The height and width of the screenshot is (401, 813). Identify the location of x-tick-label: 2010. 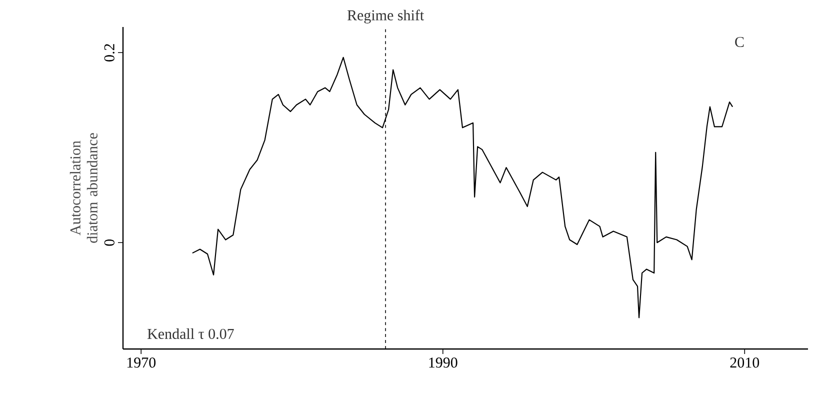
(745, 363).